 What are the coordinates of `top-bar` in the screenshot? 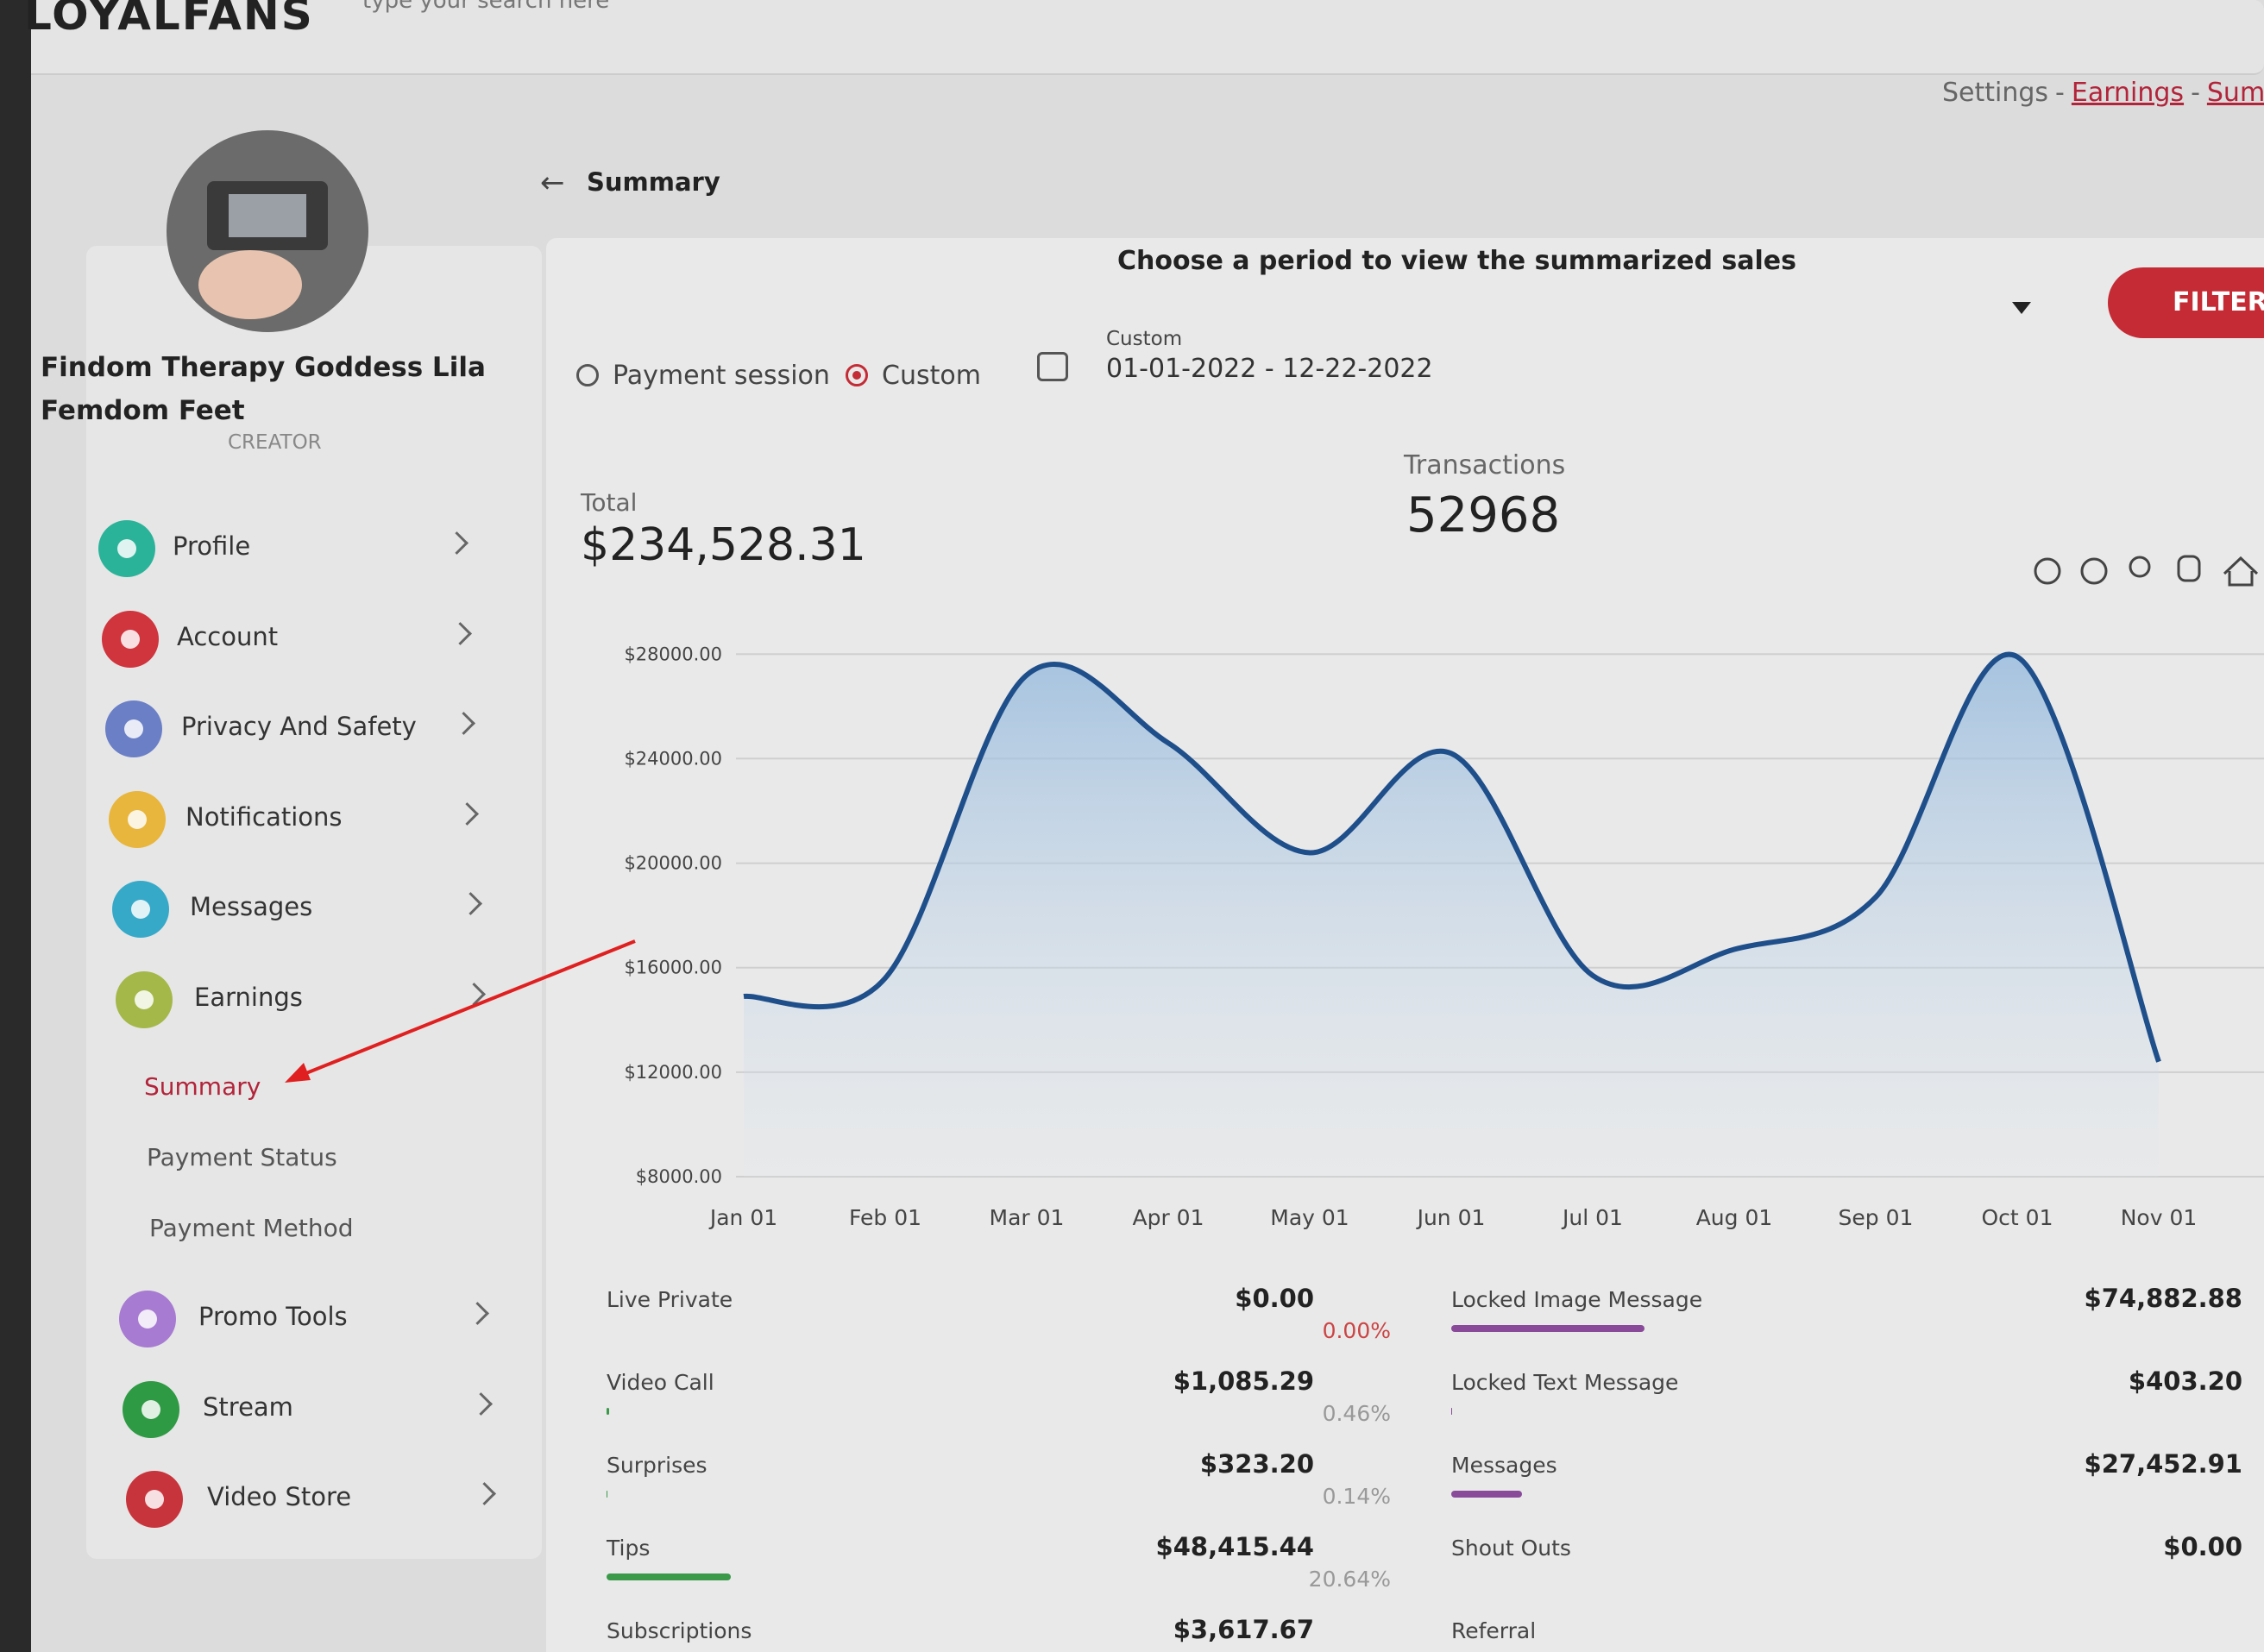 It's located at (1132, 37).